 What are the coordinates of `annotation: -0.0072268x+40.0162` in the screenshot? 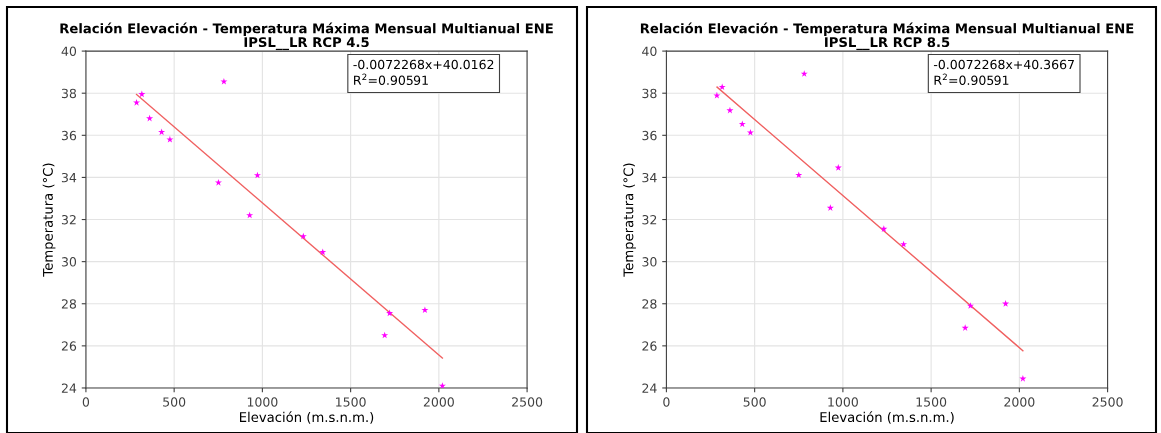 It's located at (423, 64).